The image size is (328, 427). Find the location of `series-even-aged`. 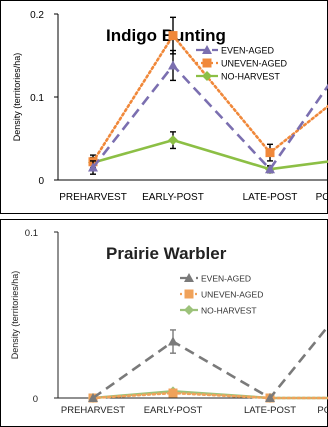

series-even-aged is located at coordinates (208, 363).